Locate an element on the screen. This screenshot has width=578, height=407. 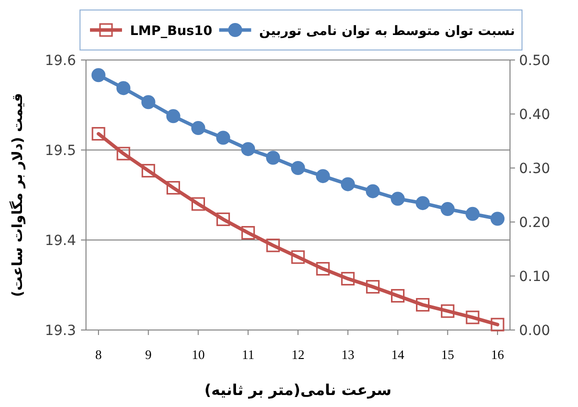
x-tick-label: 10 is located at coordinates (198, 354).